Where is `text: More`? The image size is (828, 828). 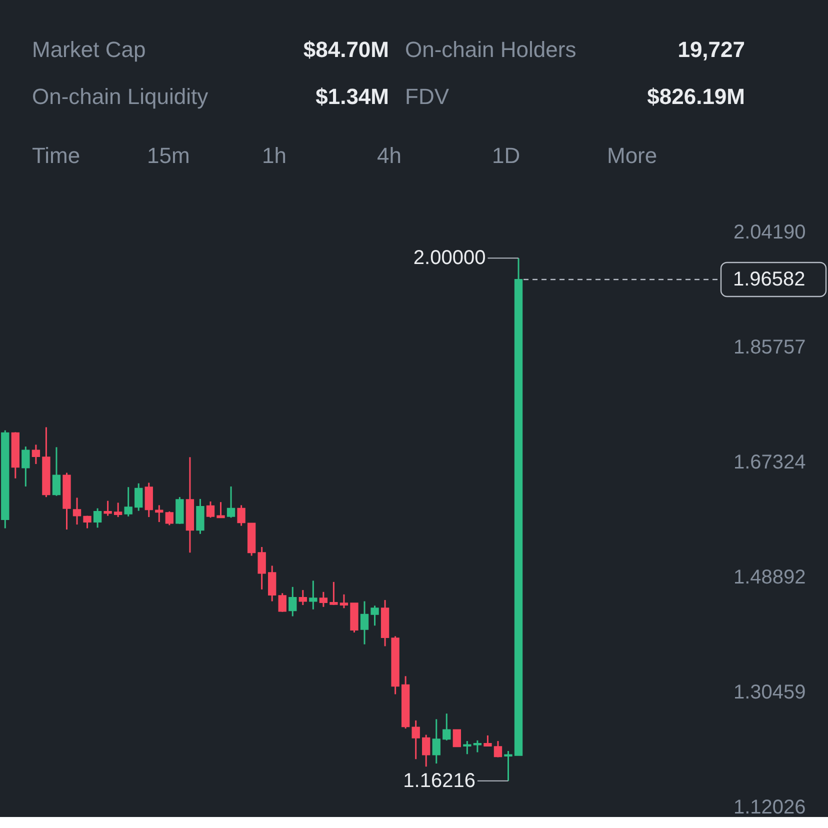
text: More is located at coordinates (632, 155).